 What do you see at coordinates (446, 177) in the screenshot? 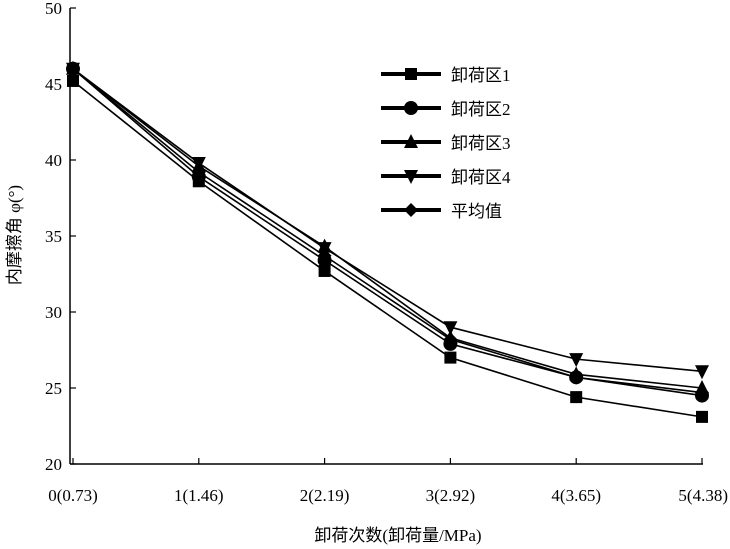
I see `legend-item-4: 卸荷区4` at bounding box center [446, 177].